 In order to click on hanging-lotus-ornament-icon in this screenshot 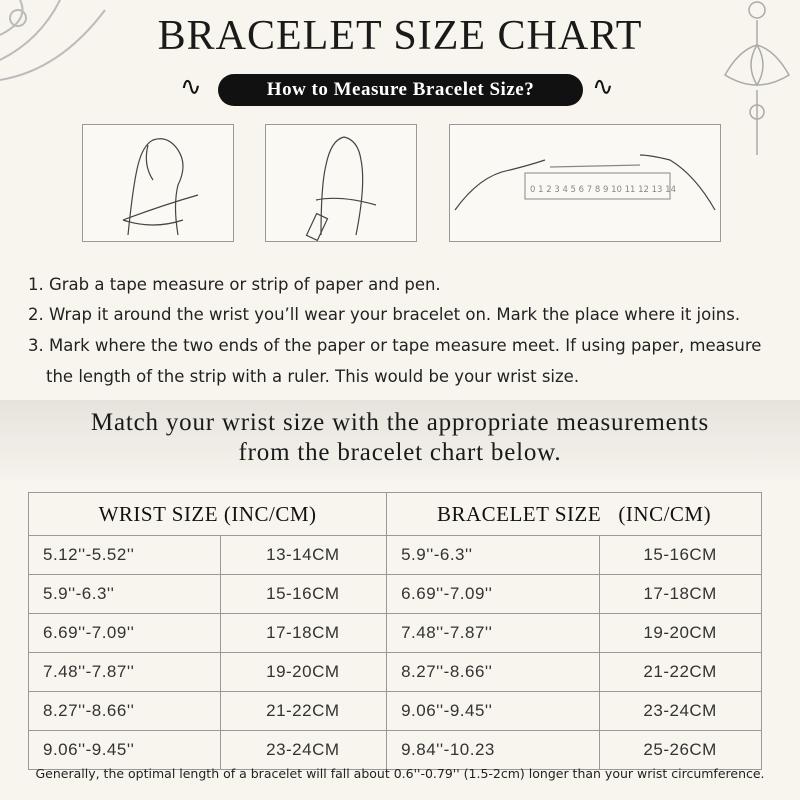, I will do `click(757, 78)`.